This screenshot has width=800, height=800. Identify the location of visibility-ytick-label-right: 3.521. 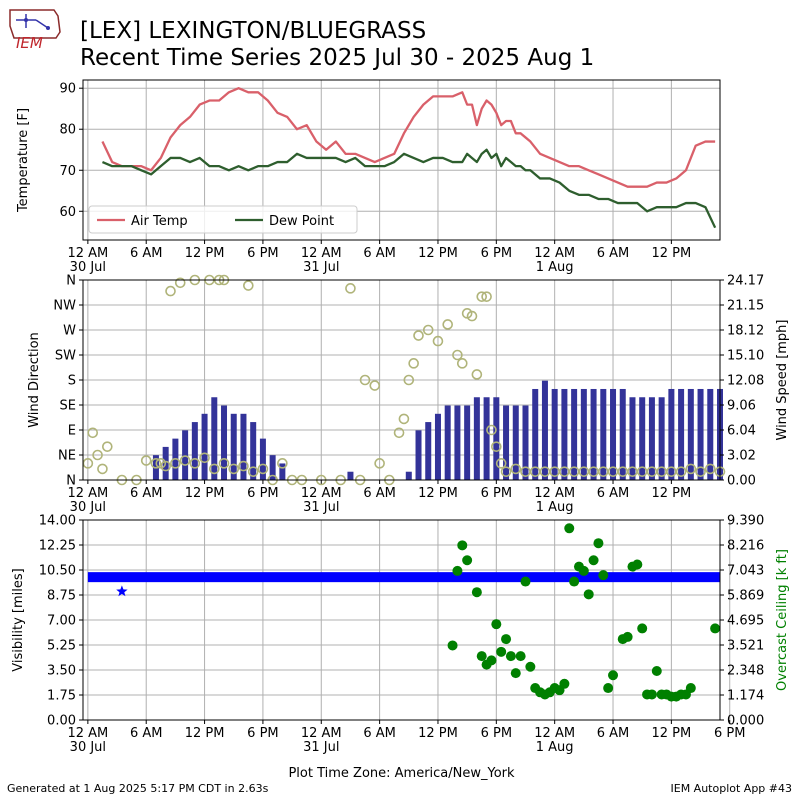
(745, 646).